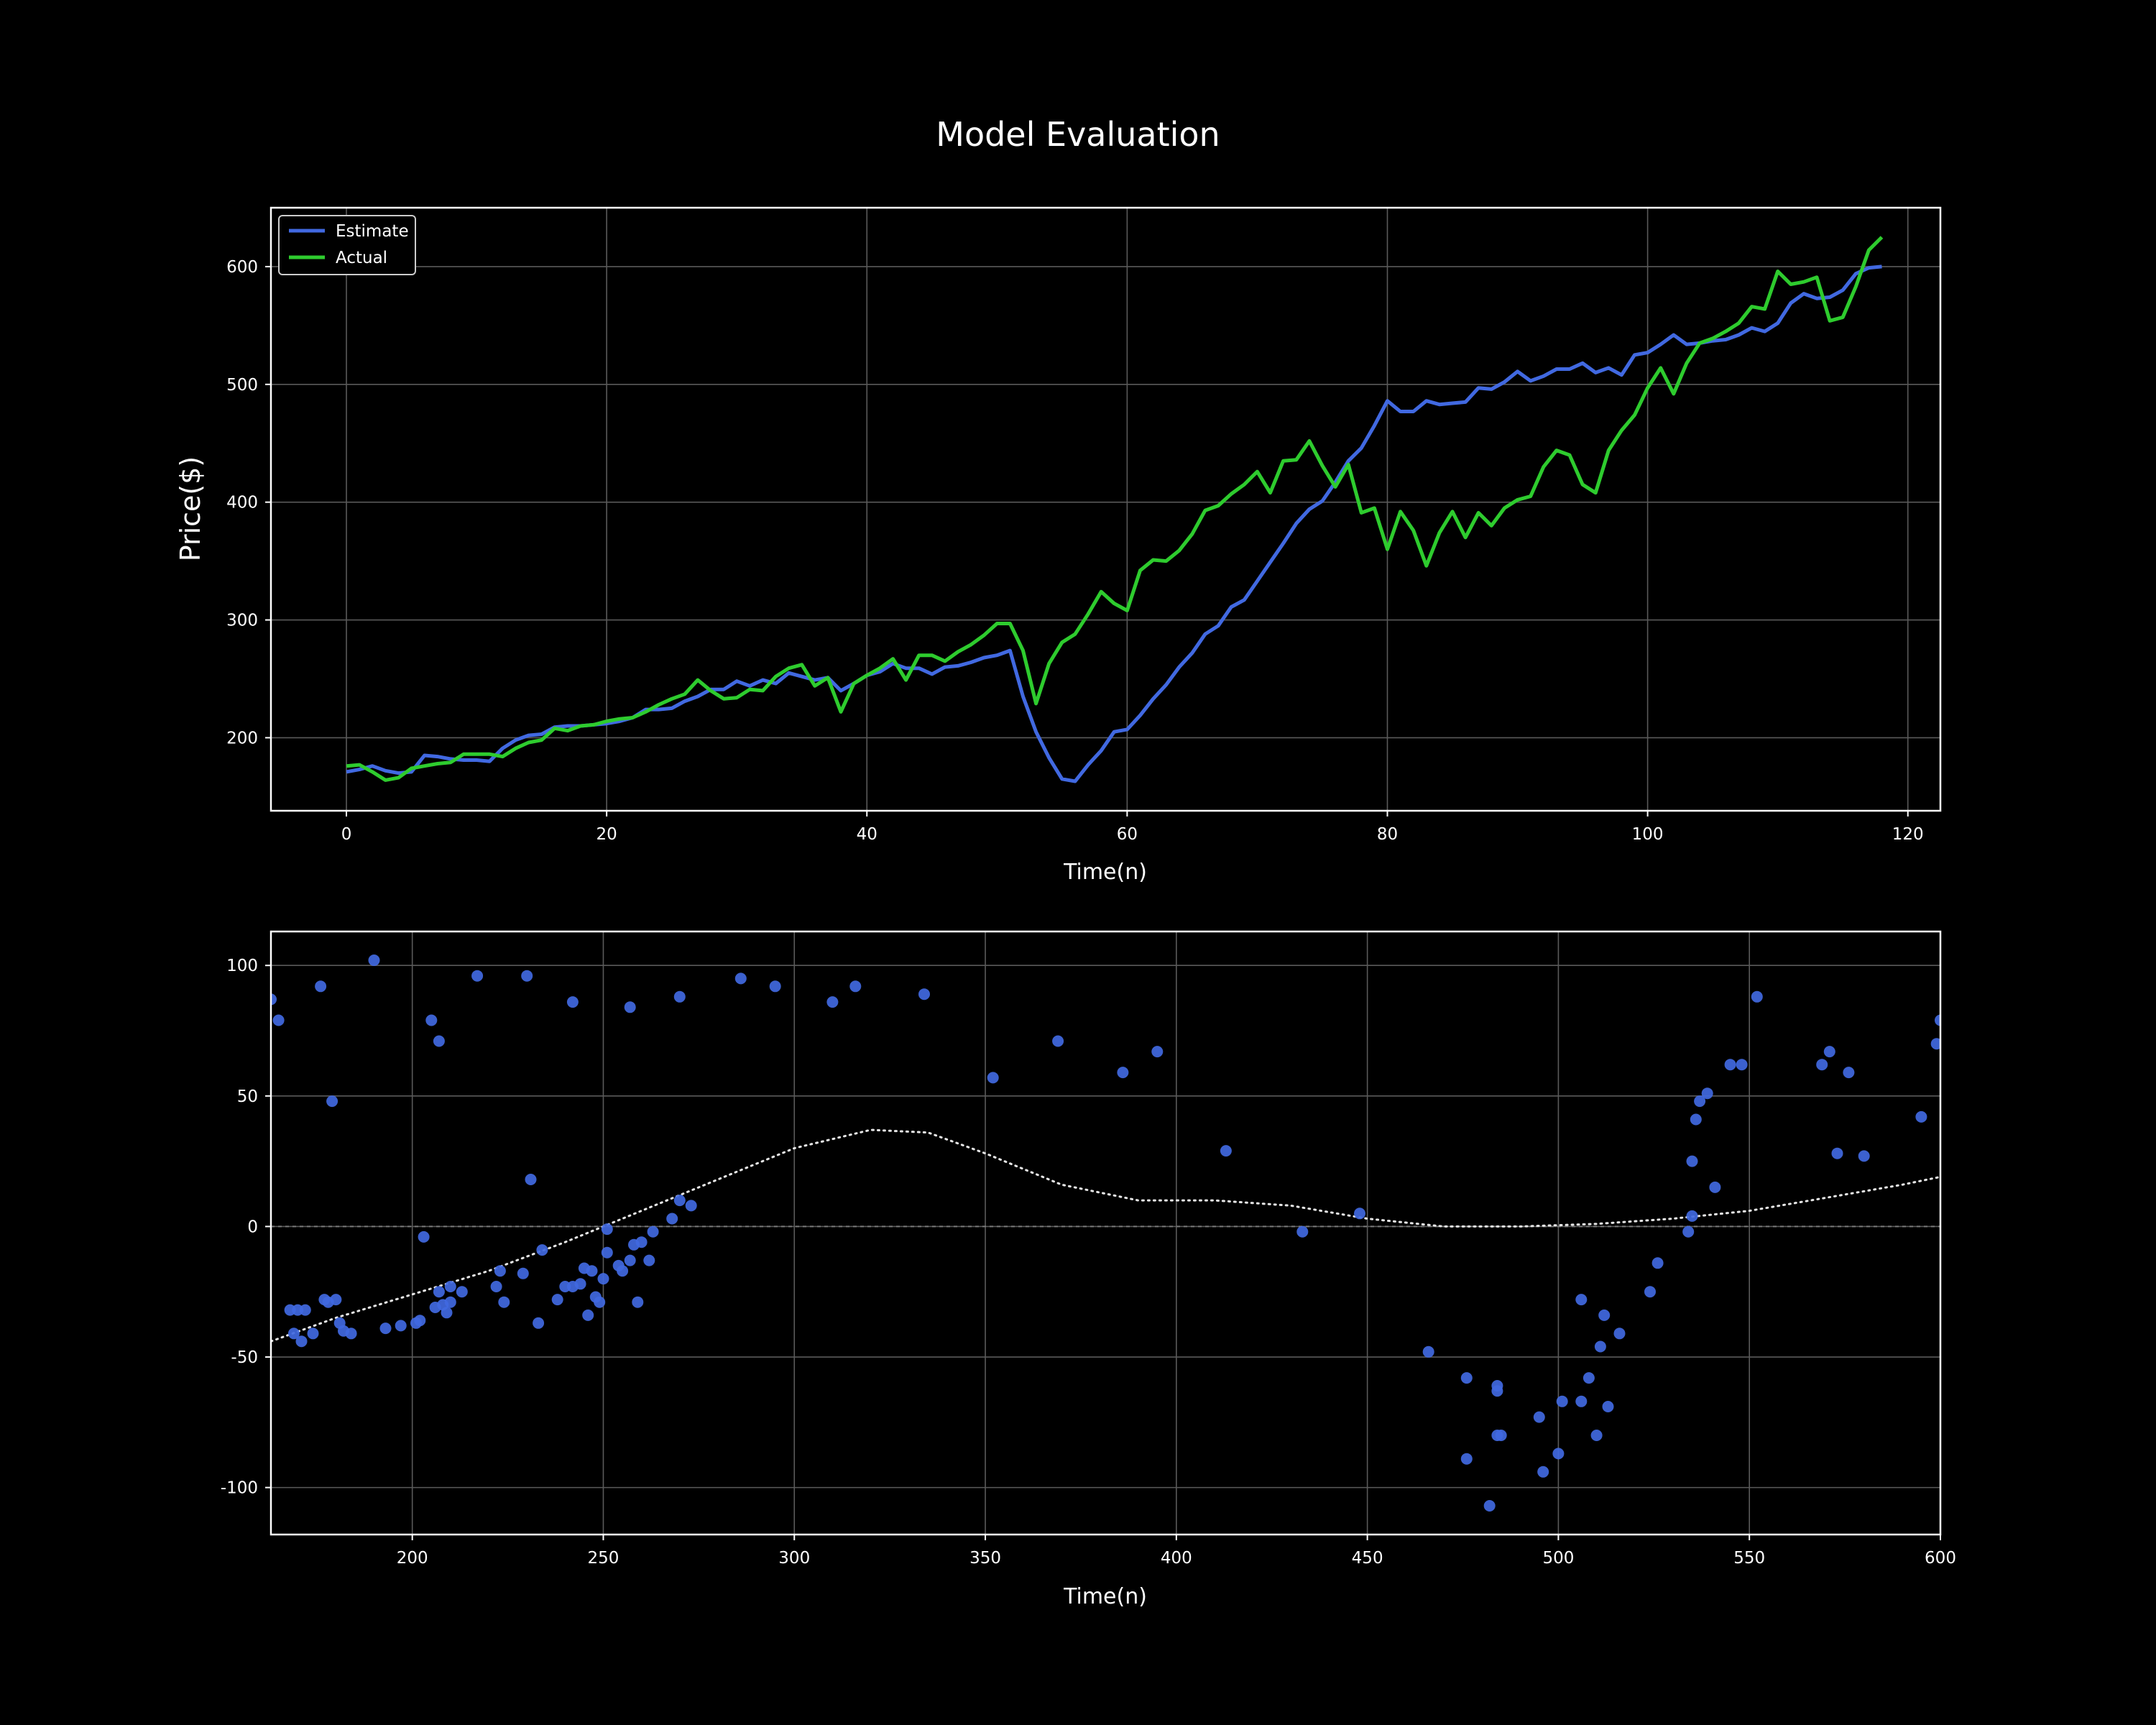 The image size is (2156, 1725). I want to click on price-chart-xtick-label: 100, so click(1648, 834).